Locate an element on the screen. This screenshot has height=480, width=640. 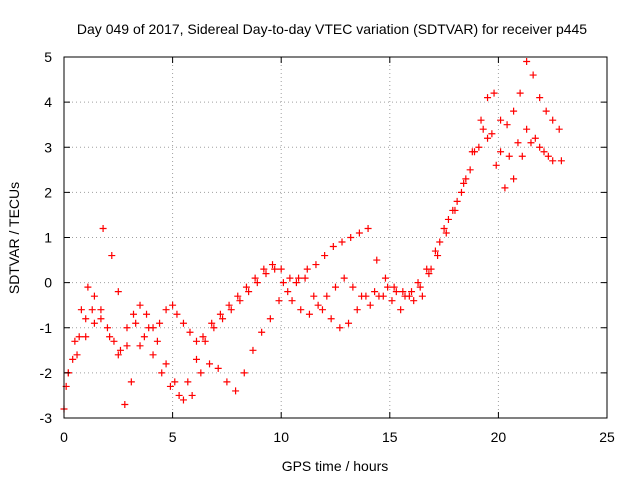
y-tick-label: 0 is located at coordinates (48, 283).